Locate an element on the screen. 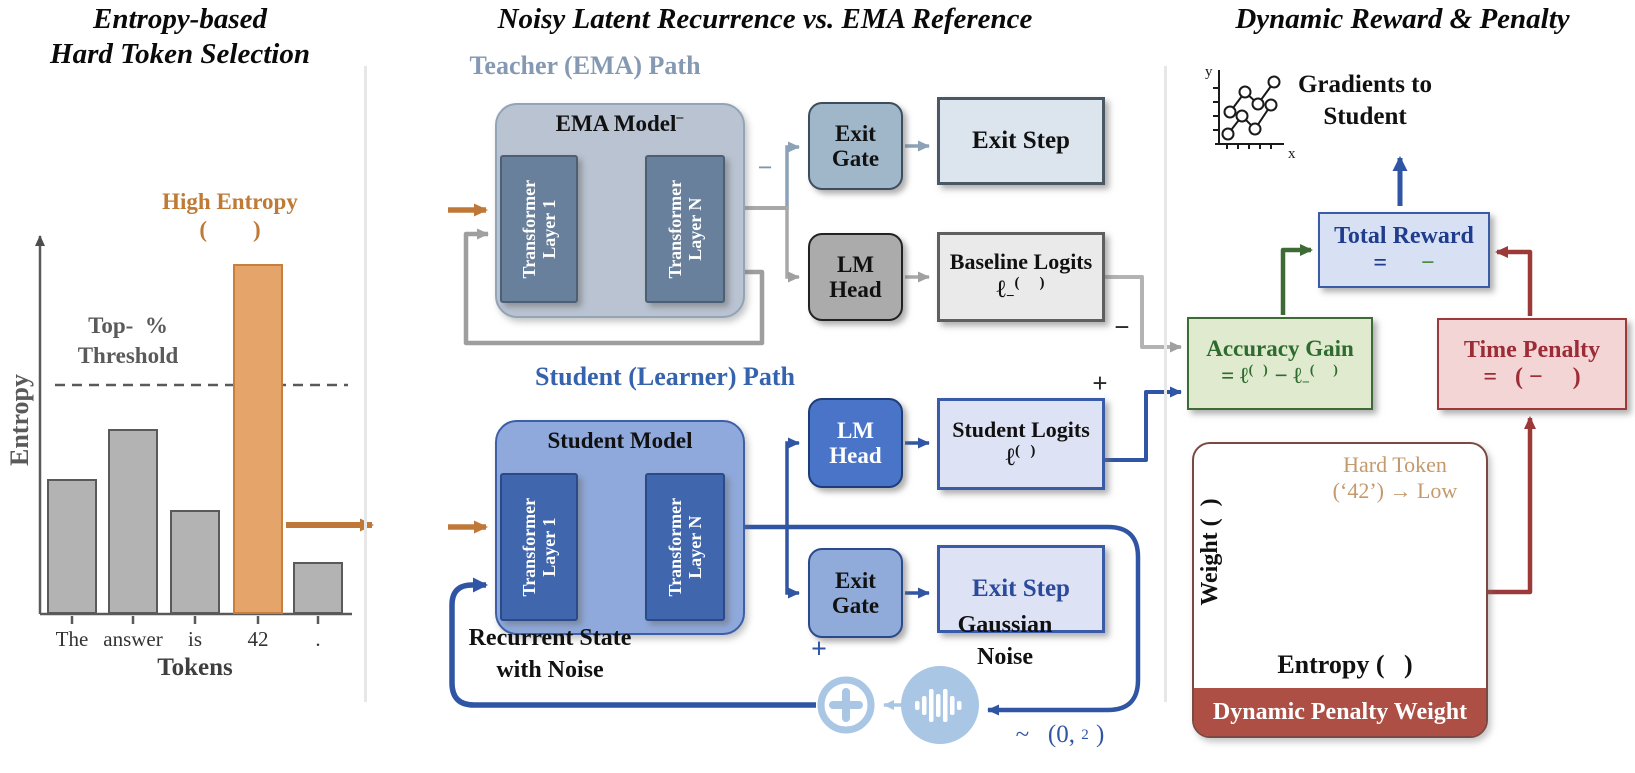 The height and width of the screenshot is (773, 1635). high-entropy-parens: ( ) is located at coordinates (230, 229).